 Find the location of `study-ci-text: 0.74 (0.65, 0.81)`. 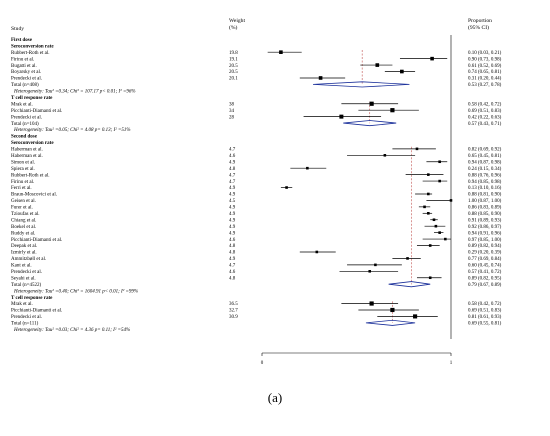

study-ci-text: 0.74 (0.65, 0.81) is located at coordinates (485, 72).